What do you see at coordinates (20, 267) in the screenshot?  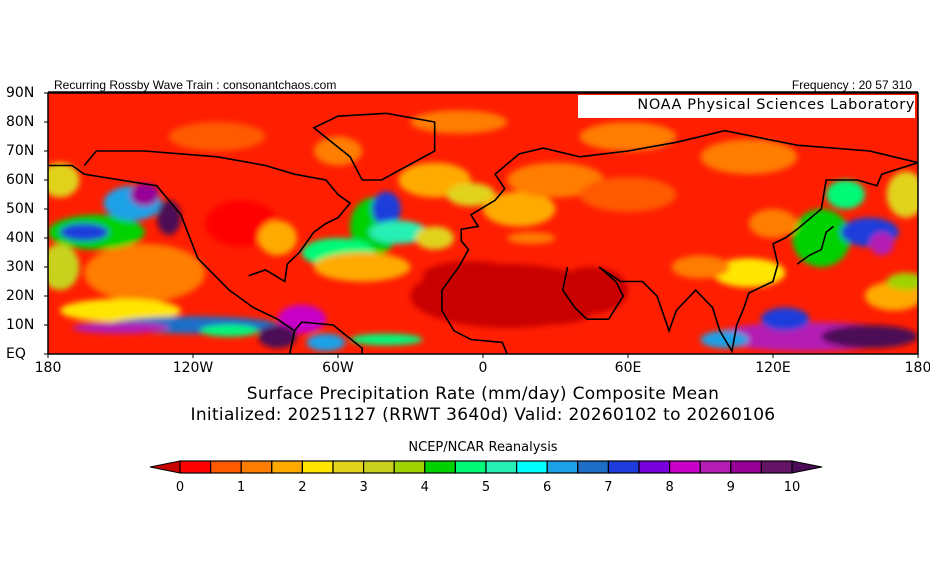 I see `lat-label: 30N` at bounding box center [20, 267].